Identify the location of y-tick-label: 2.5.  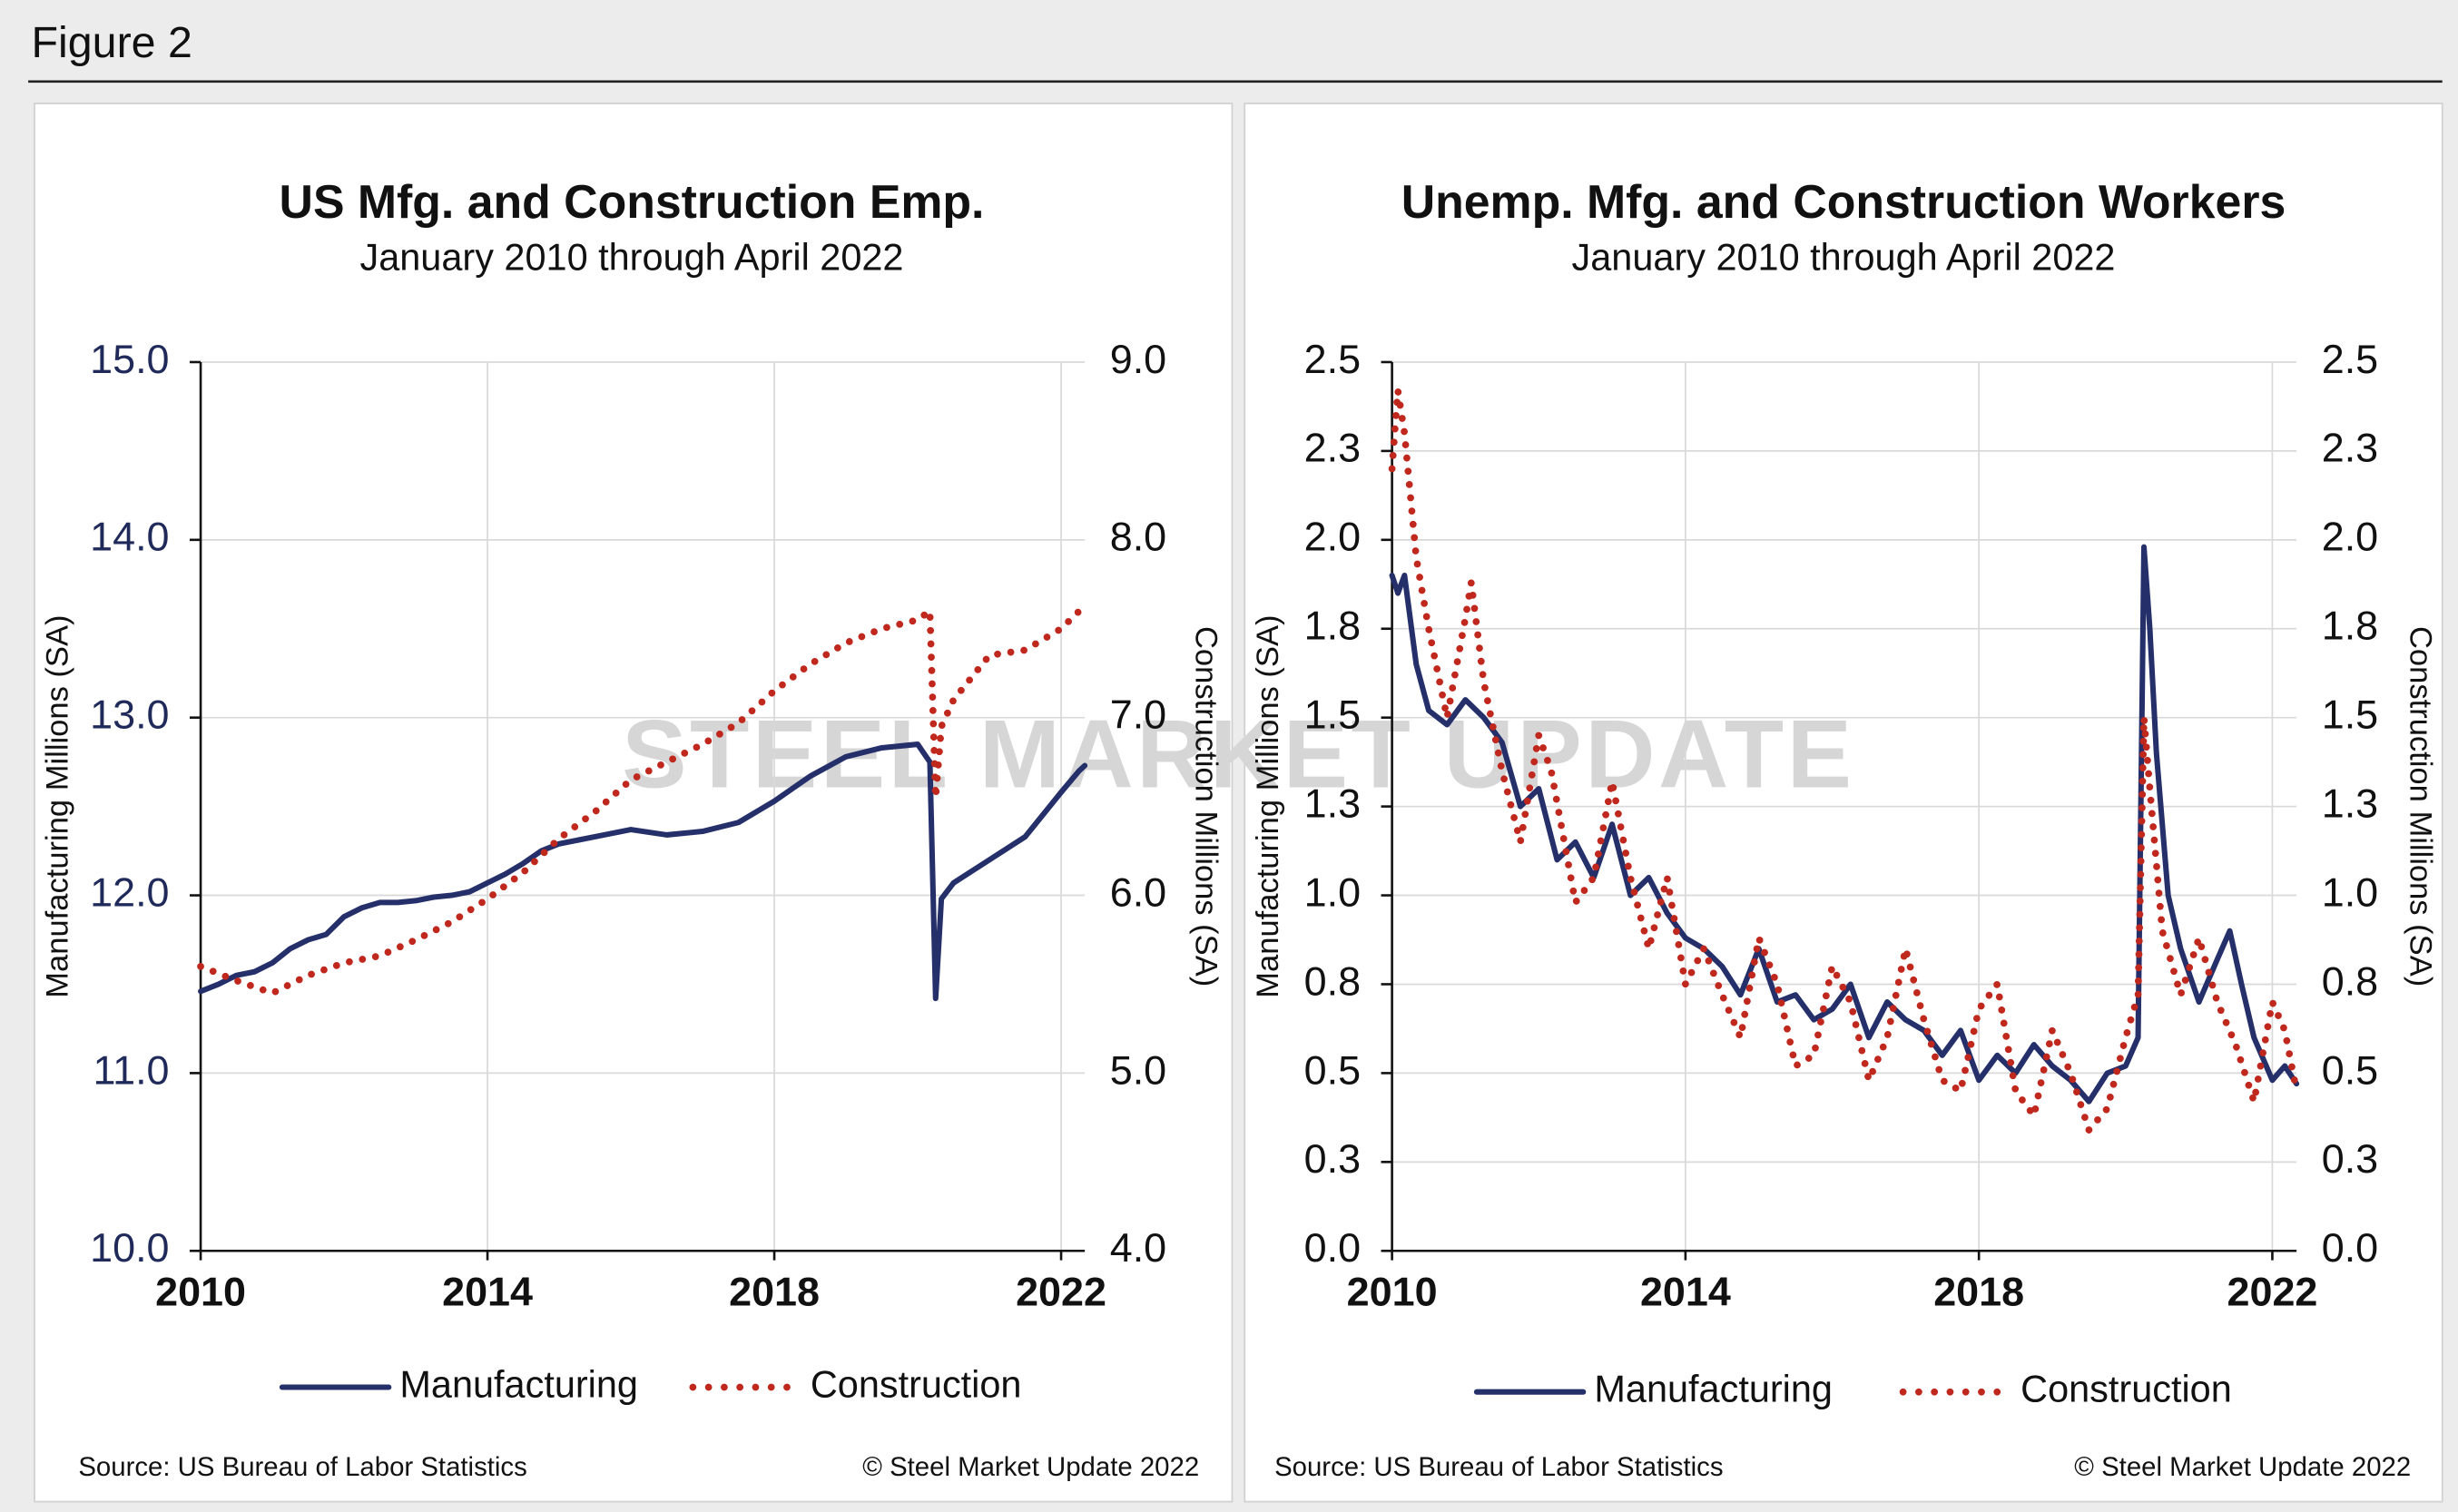
(1333, 359).